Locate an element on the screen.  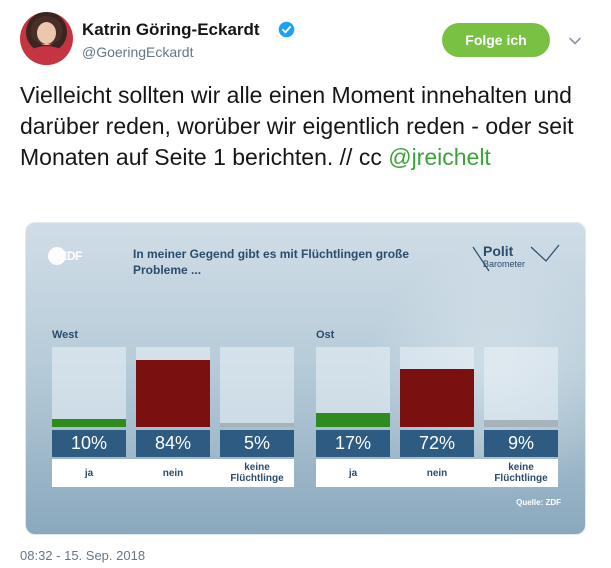
zdf-logo-circle is located at coordinates (57, 256).